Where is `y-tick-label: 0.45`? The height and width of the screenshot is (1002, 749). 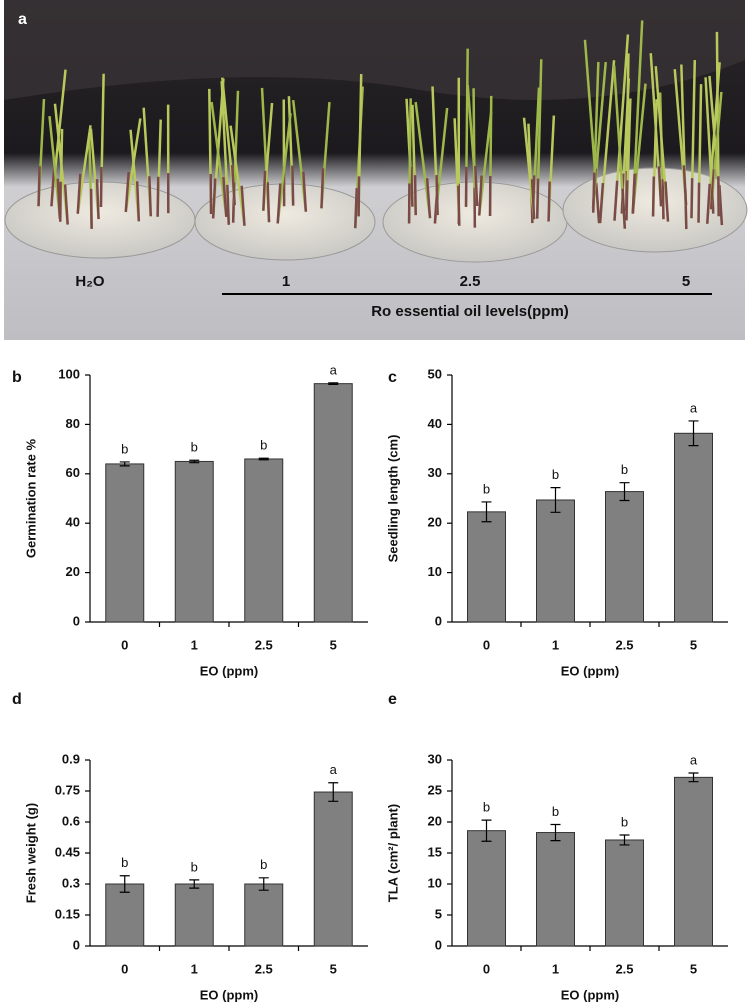 y-tick-label: 0.45 is located at coordinates (67, 851).